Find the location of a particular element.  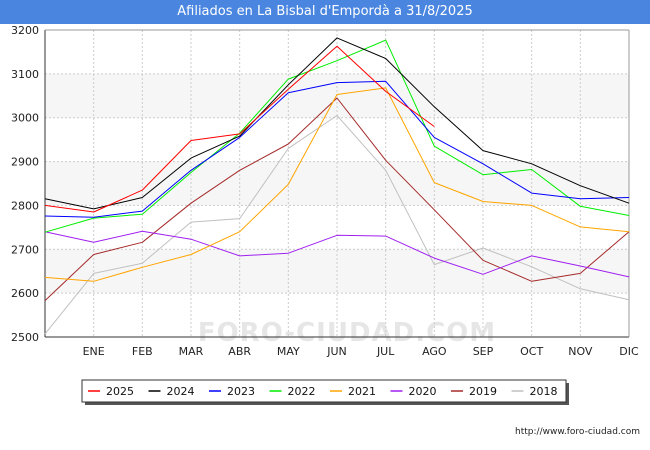

x-tick-label: NOV is located at coordinates (580, 351).